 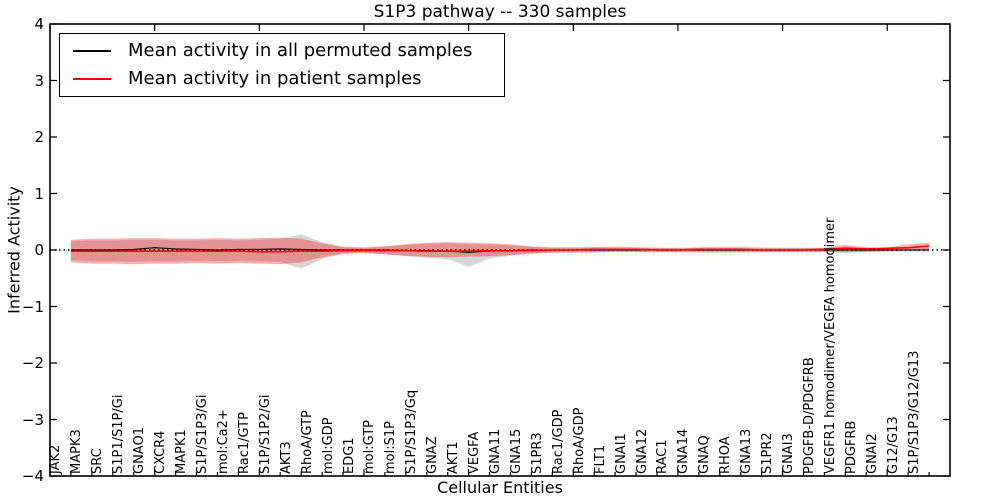 I want to click on x-tick-label: S1P/S1P3/Gi, so click(x=202, y=434).